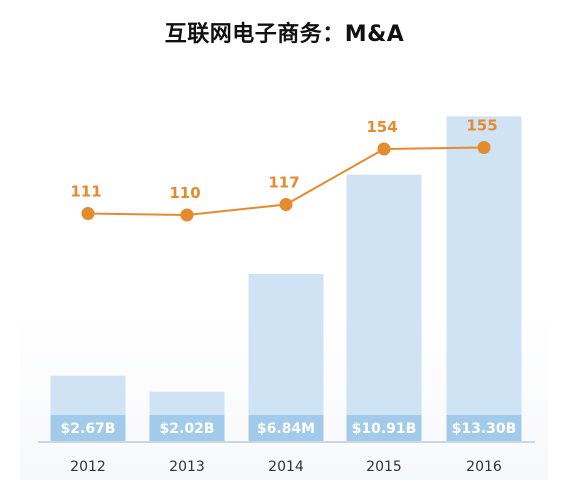  I want to click on bar-label-bg-2015, so click(384, 428).